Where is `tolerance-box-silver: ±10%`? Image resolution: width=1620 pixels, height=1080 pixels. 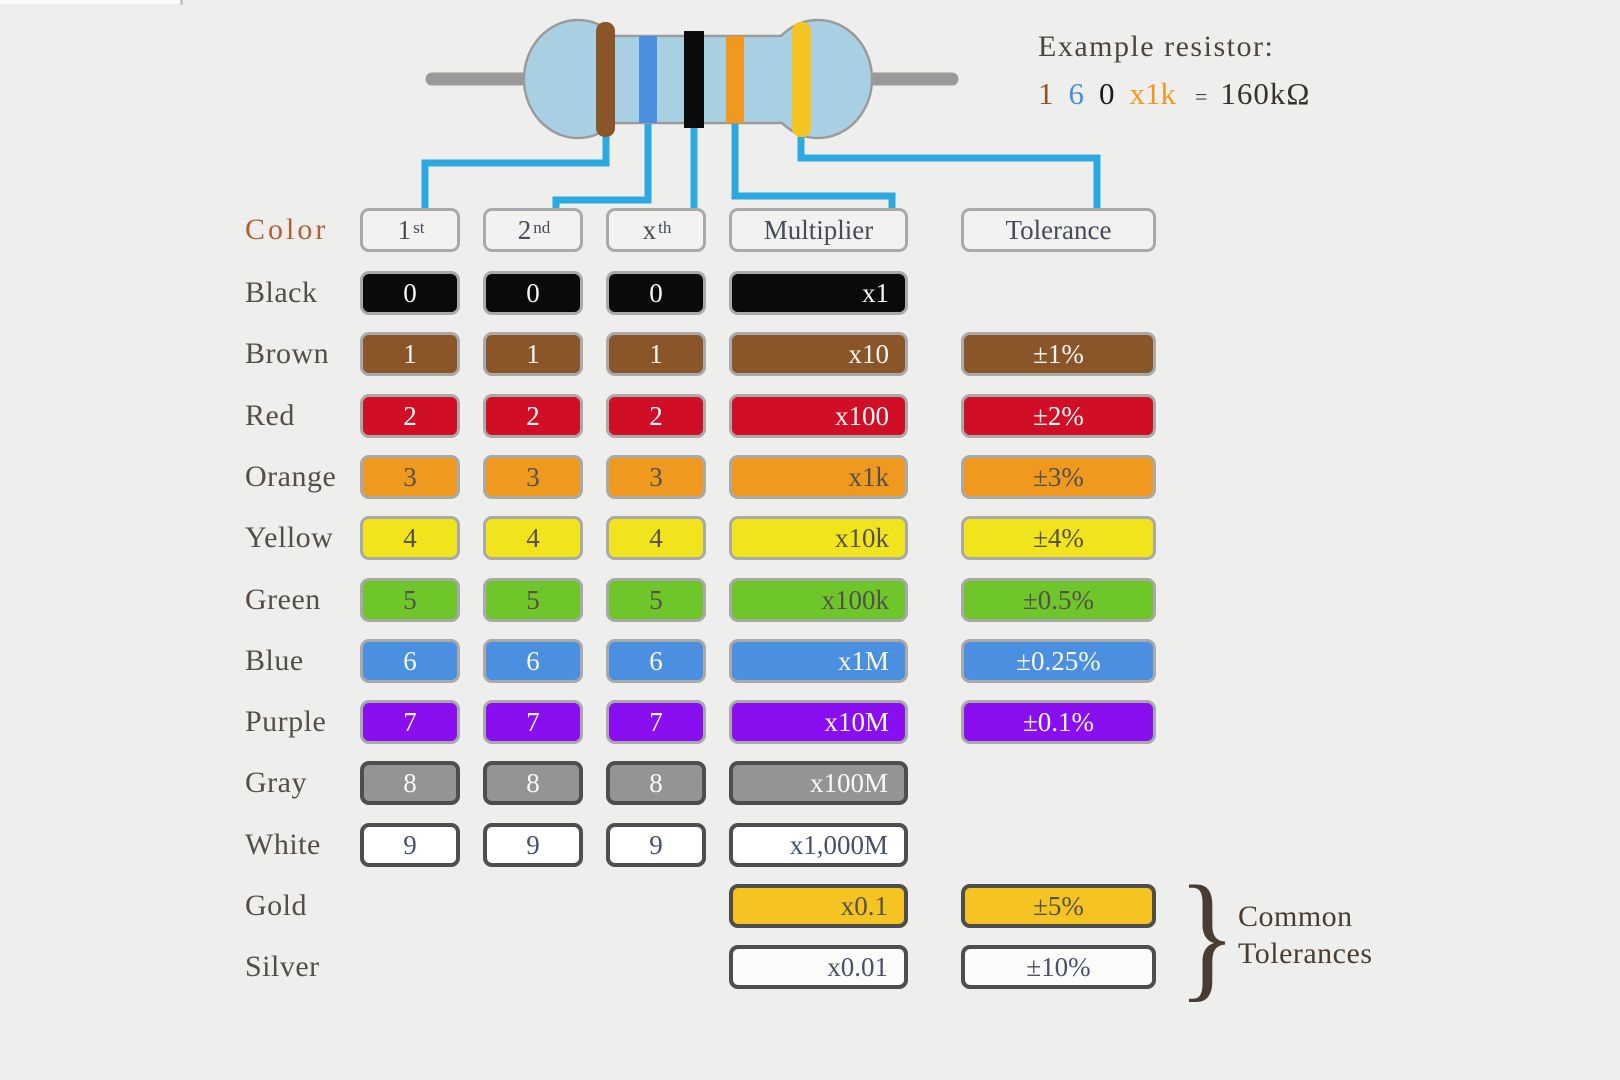 tolerance-box-silver: ±10% is located at coordinates (1058, 967).